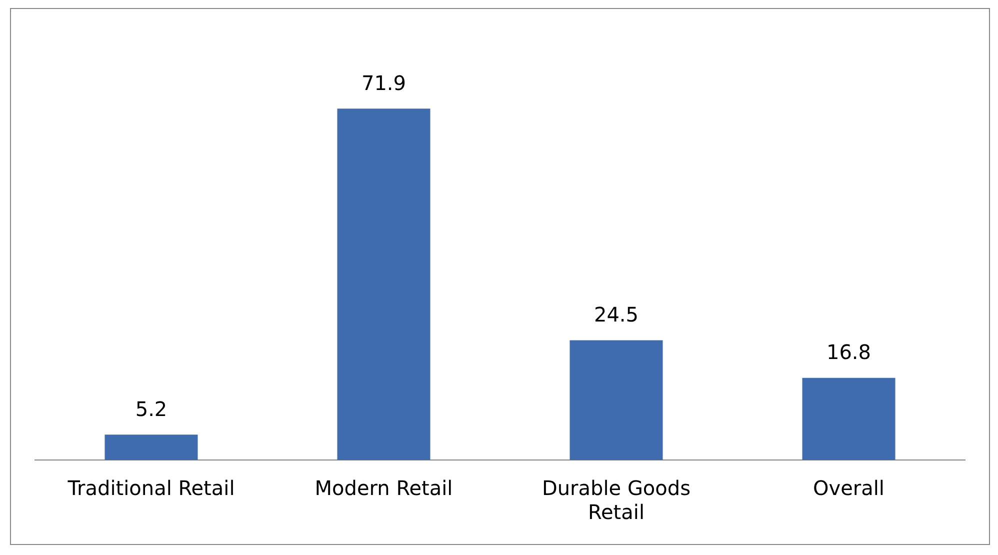 This screenshot has width=998, height=555. I want to click on data-label: 24.5, so click(616, 314).